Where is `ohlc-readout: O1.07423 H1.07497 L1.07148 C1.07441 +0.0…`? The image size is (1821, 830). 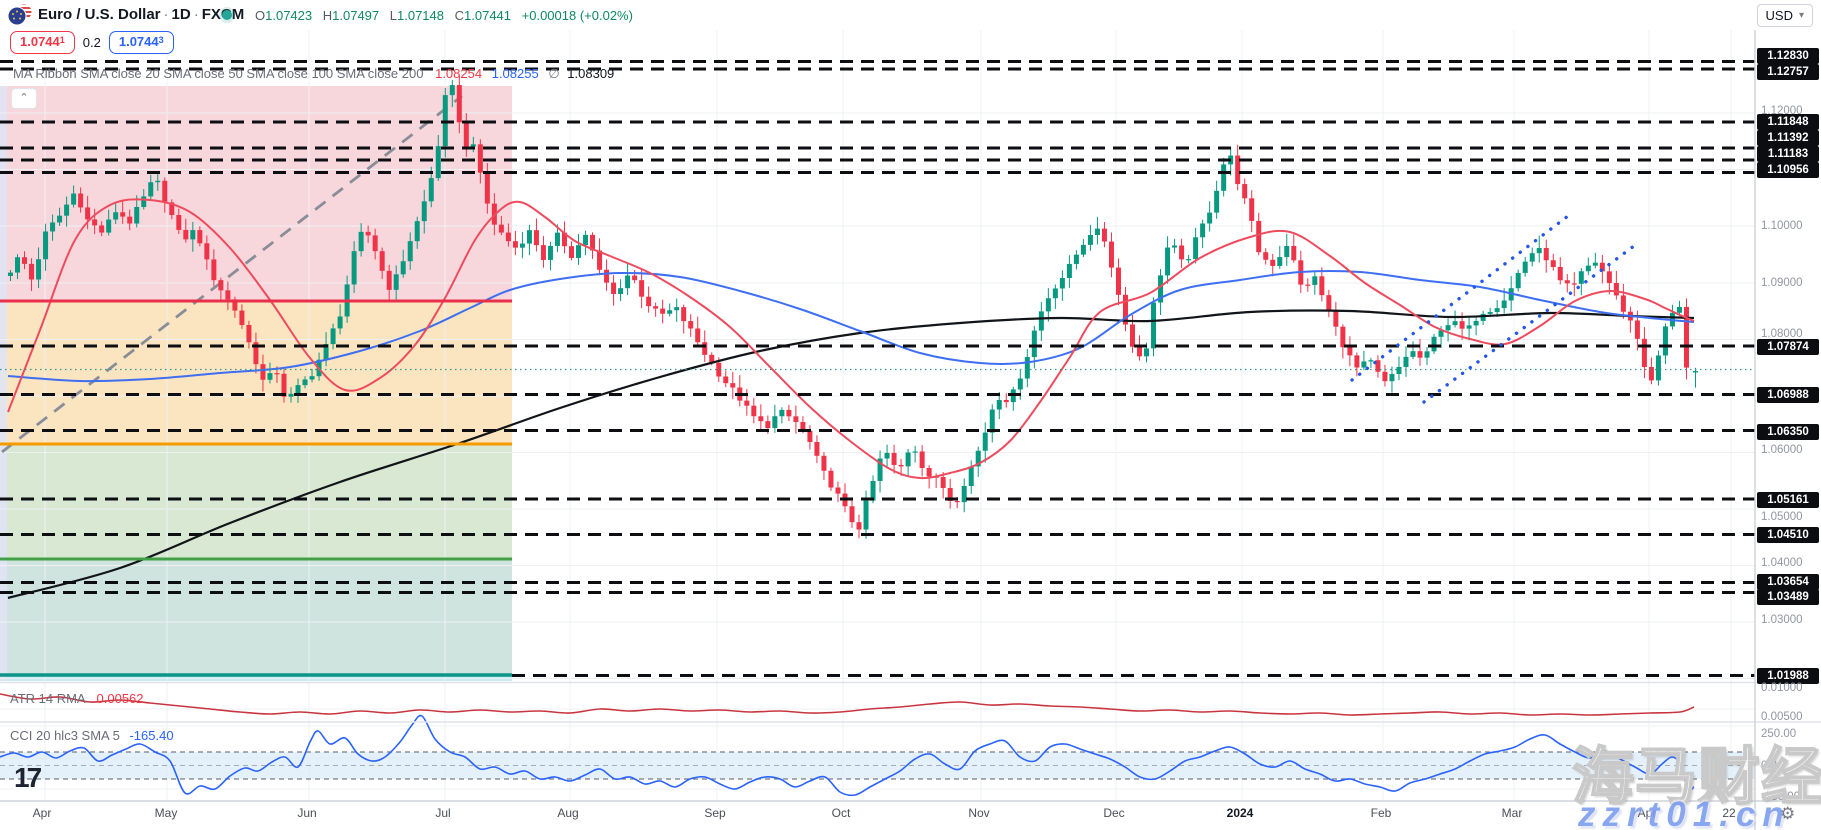
ohlc-readout: O1.07423 H1.07497 L1.07148 C1.07441 +0.0… is located at coordinates (444, 15).